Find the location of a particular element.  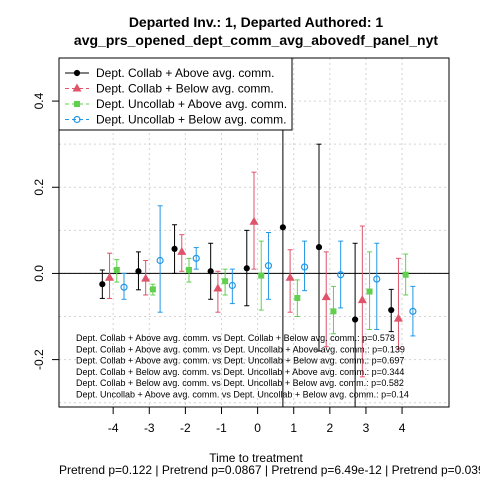

legend-label: Dept. Uncollab + Below avg. comm. is located at coordinates (191, 120).